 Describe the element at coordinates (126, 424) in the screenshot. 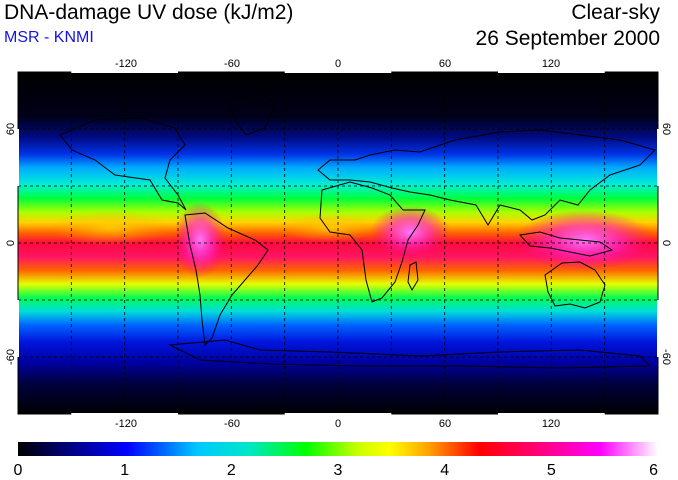

I see `lon-label-bottom: -120` at that location.